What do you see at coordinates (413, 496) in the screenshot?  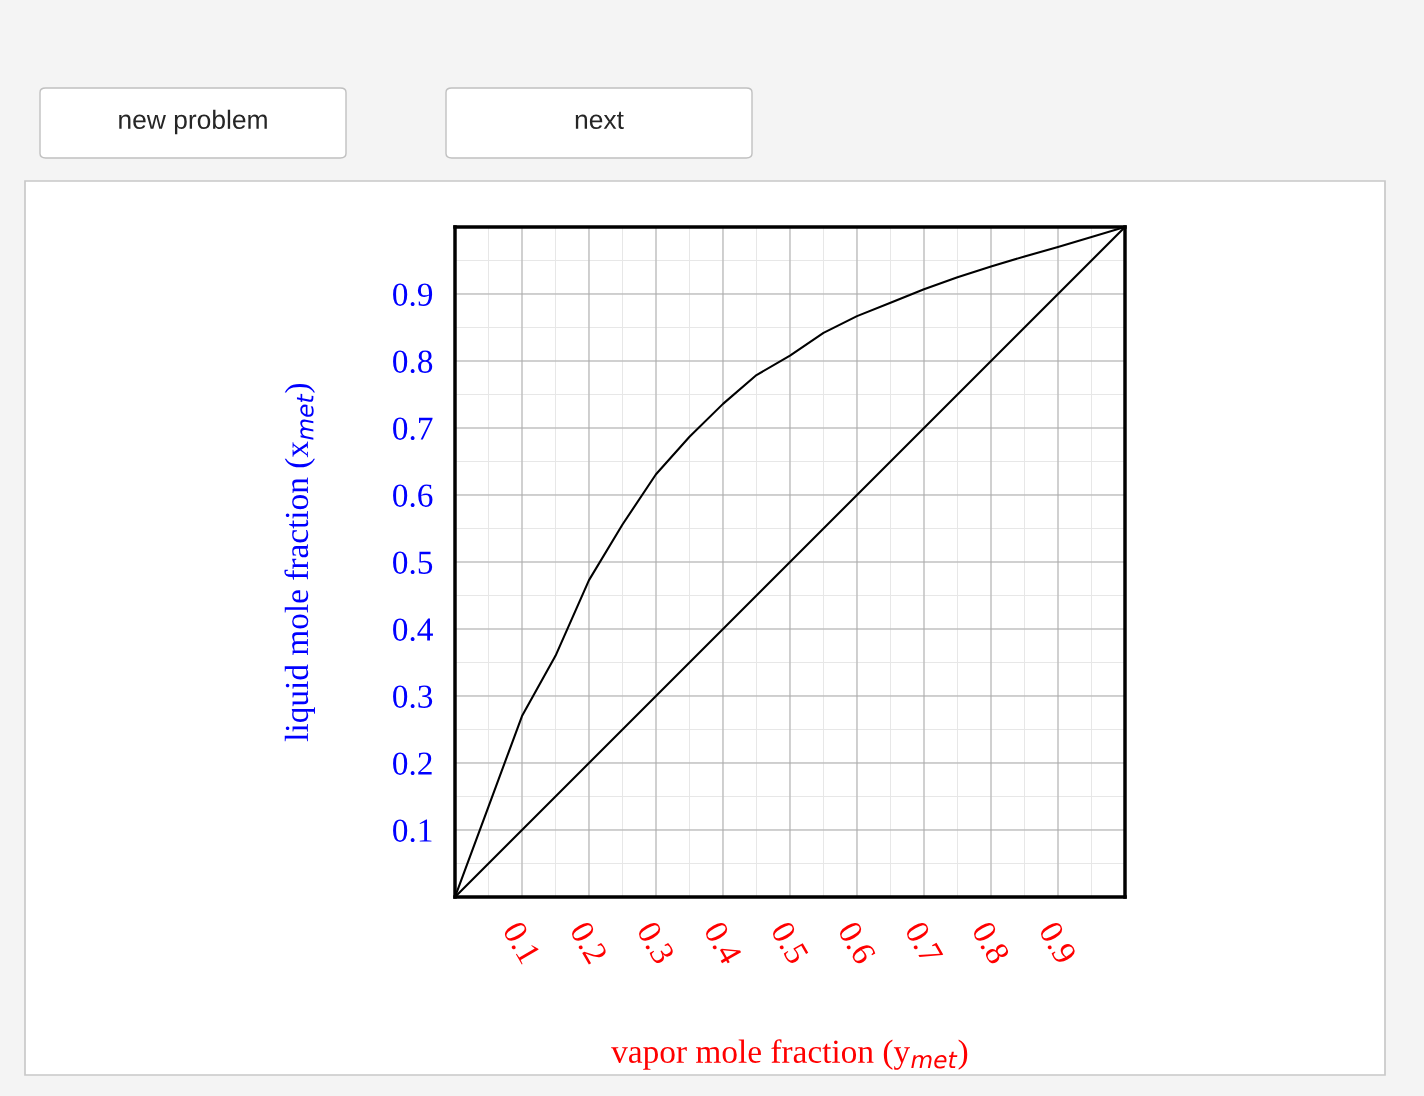 I see `y-tick-label: 0.6` at bounding box center [413, 496].